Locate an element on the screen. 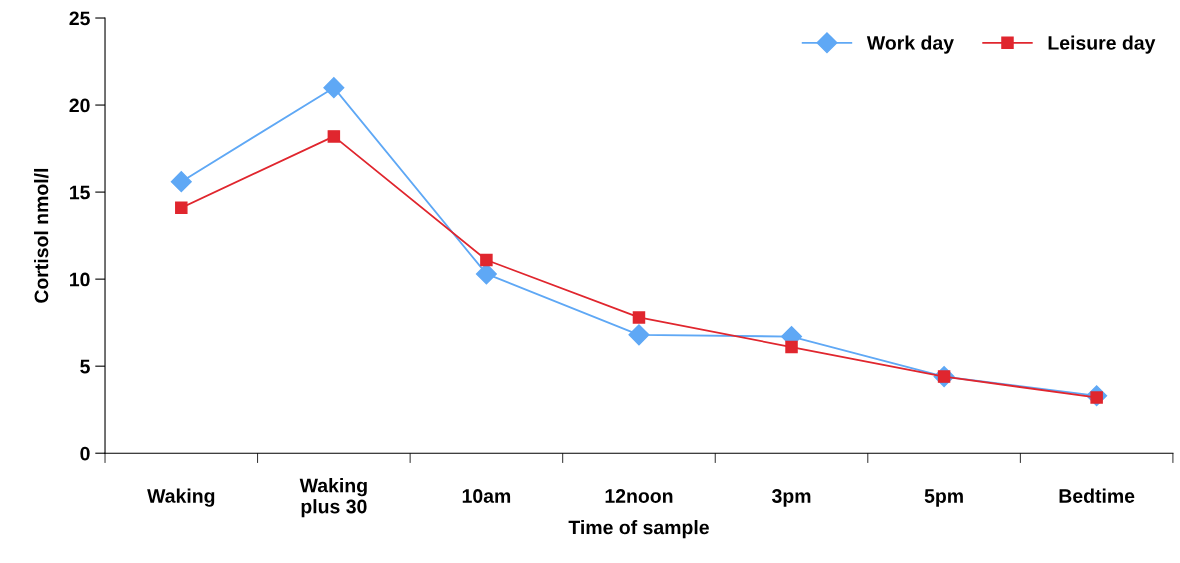 This screenshot has width=1180, height=563. y-tick-label: 15 is located at coordinates (80, 192).